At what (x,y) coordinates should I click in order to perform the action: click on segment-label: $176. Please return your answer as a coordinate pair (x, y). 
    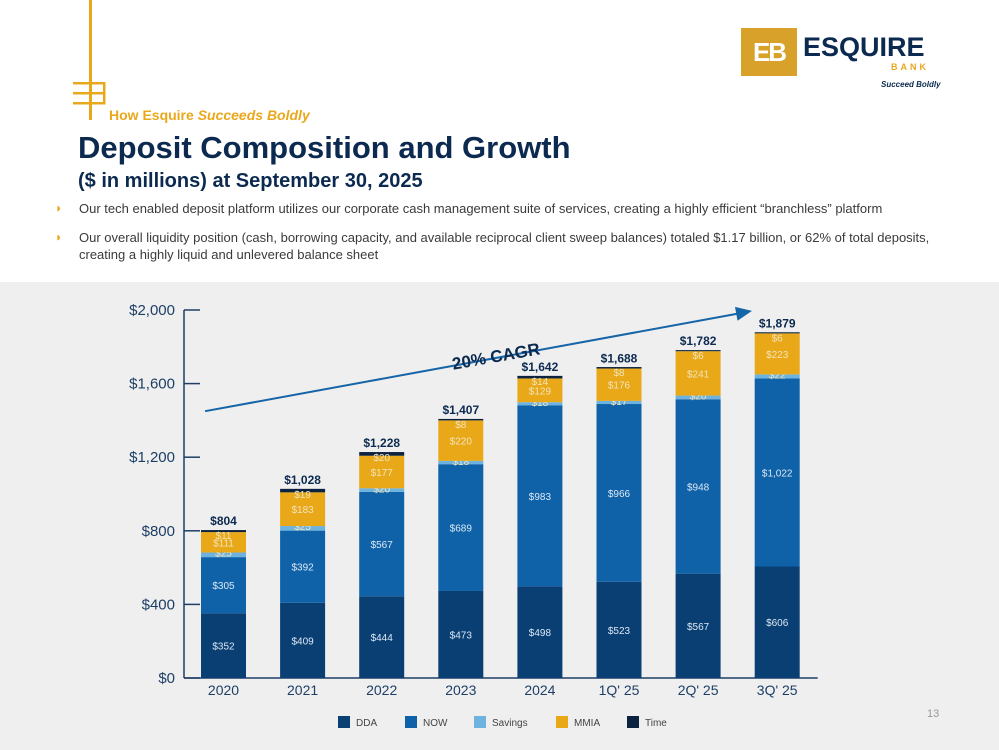
    Looking at the image, I should click on (619, 386).